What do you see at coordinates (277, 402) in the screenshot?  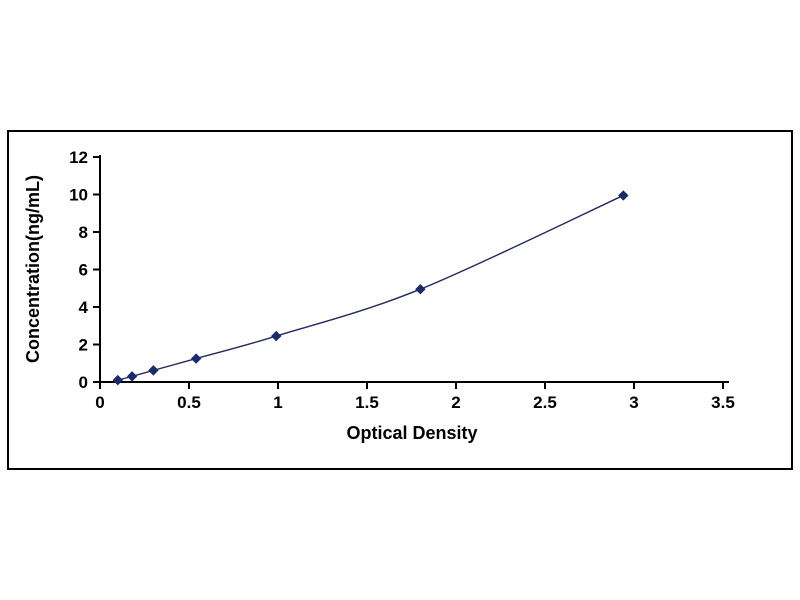 I see `x-tick-label: 1` at bounding box center [277, 402].